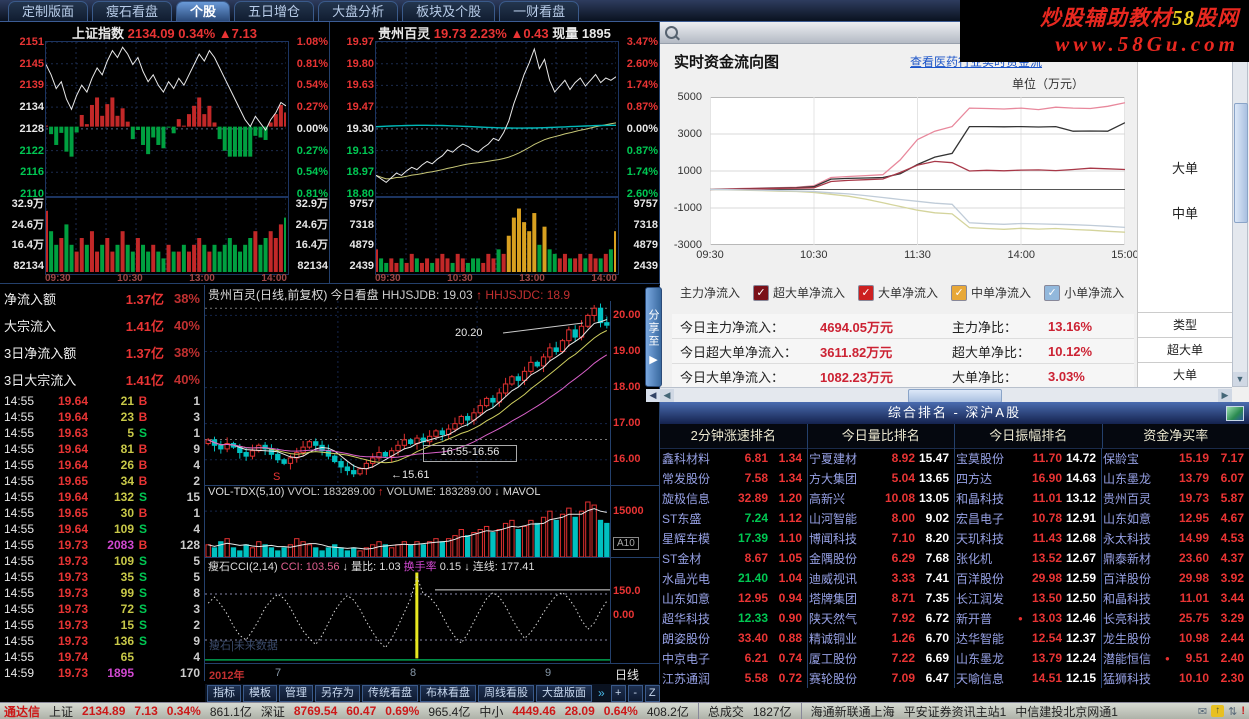  What do you see at coordinates (1026, 578) in the screenshot?
I see `ranking-row: 百洋股份 29.98 12.59` at bounding box center [1026, 578].